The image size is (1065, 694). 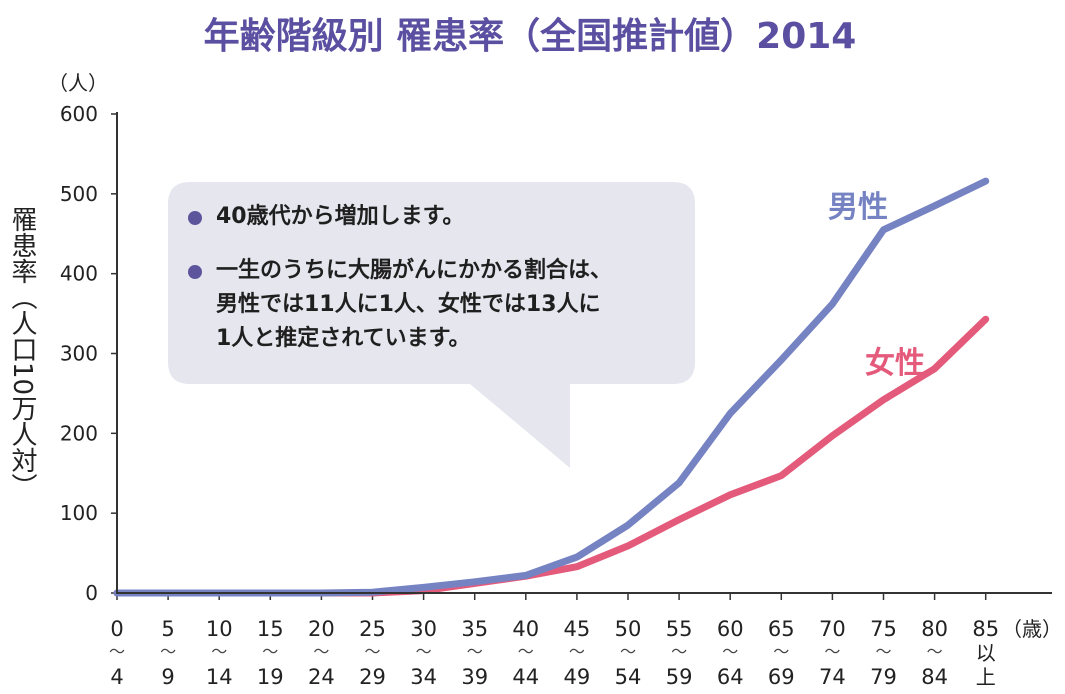 I want to click on x-unit-label: （歳）, so click(x=1032, y=629).